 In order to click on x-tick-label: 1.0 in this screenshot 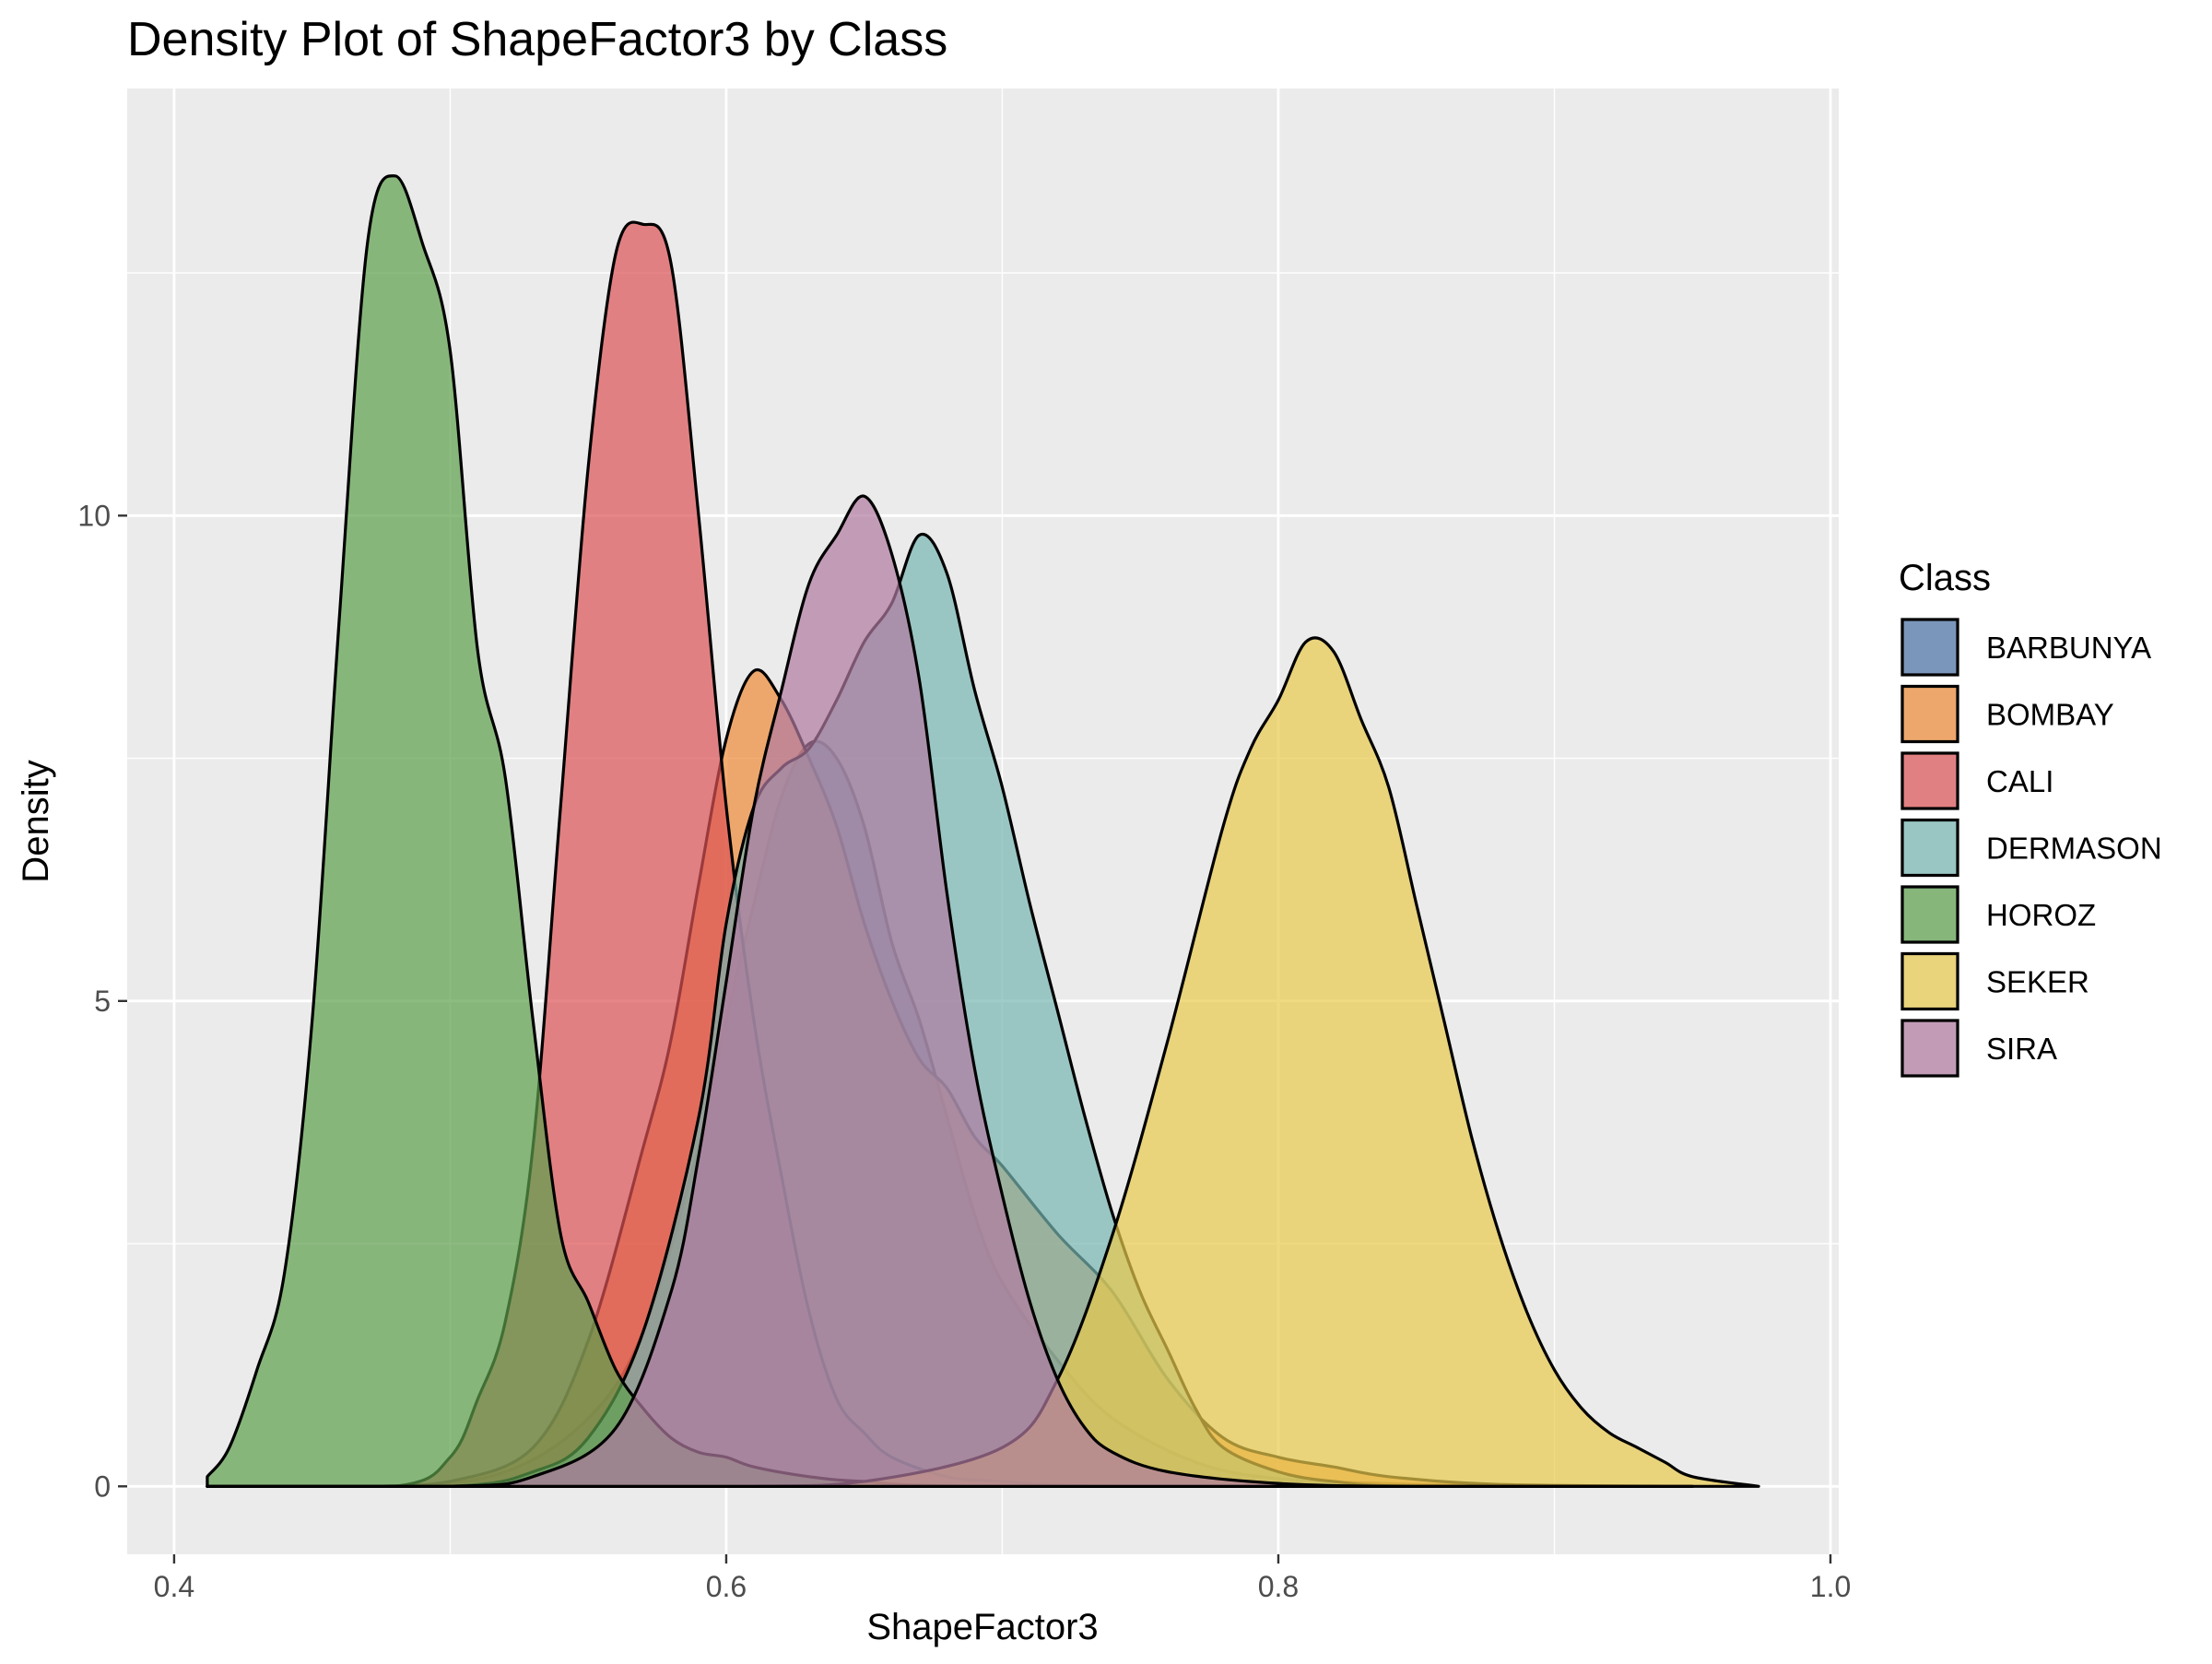, I will do `click(1830, 1586)`.